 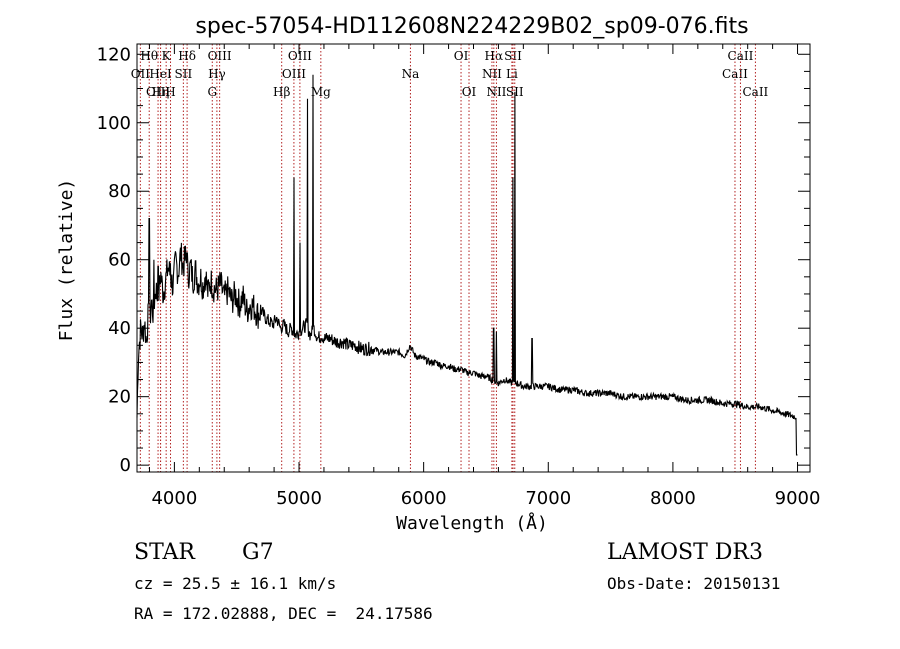 What do you see at coordinates (149, 56) in the screenshot?
I see `line-marker-label: Hθ` at bounding box center [149, 56].